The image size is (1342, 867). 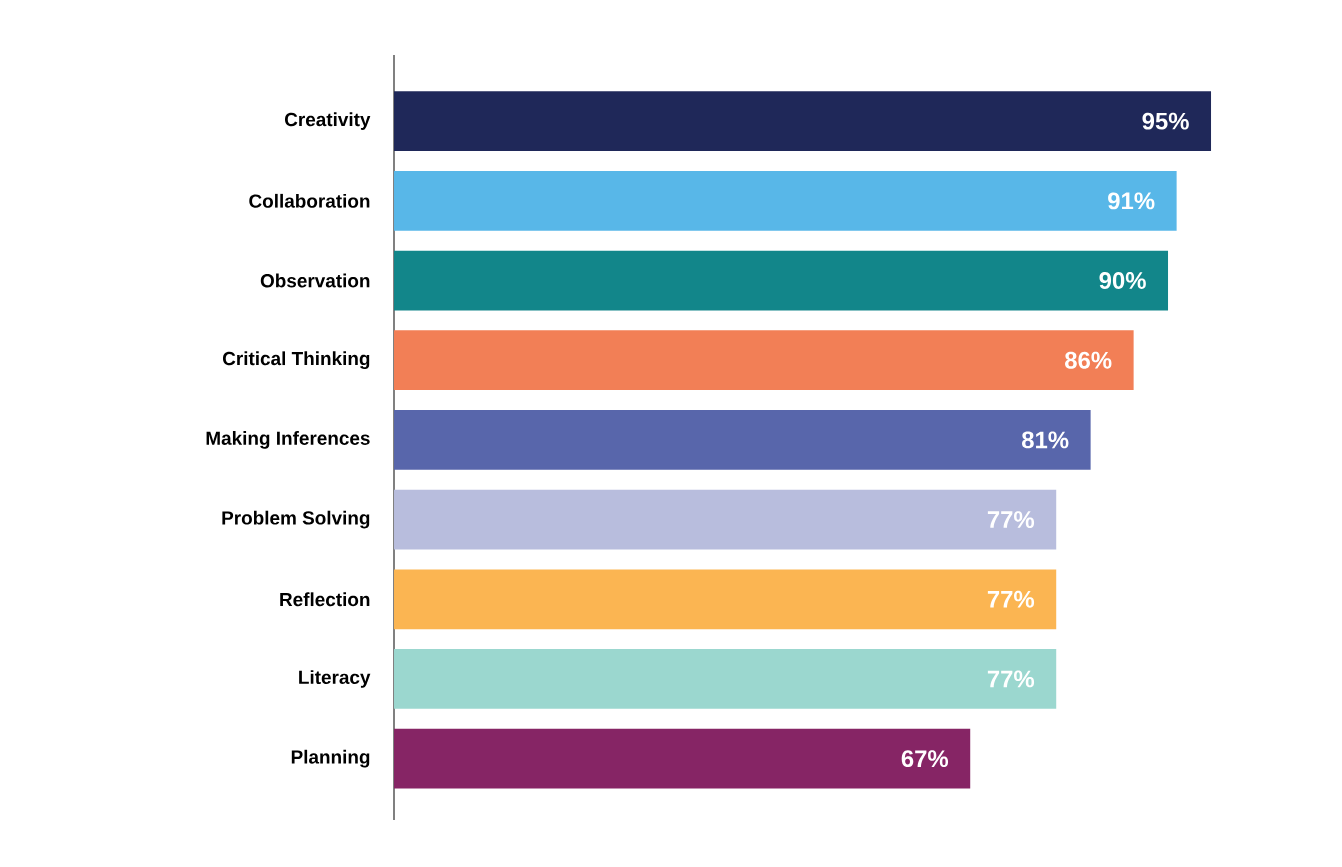 What do you see at coordinates (335, 679) in the screenshot?
I see `y-tick-label: Literacy` at bounding box center [335, 679].